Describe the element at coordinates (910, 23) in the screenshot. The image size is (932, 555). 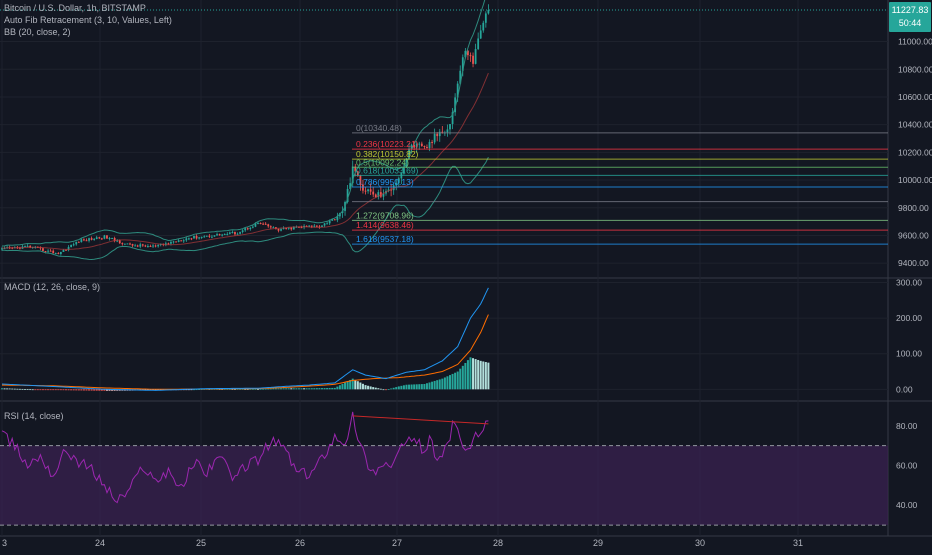
I see `bar-countdown: 50:44` at that location.